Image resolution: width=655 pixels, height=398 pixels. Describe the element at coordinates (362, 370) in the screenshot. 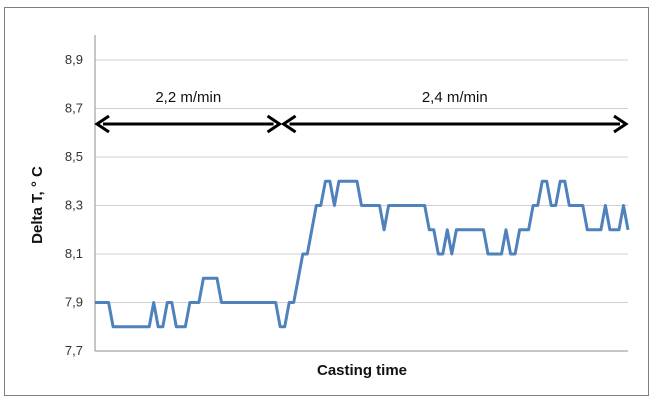

I see `x-axis-title: Casting time` at that location.